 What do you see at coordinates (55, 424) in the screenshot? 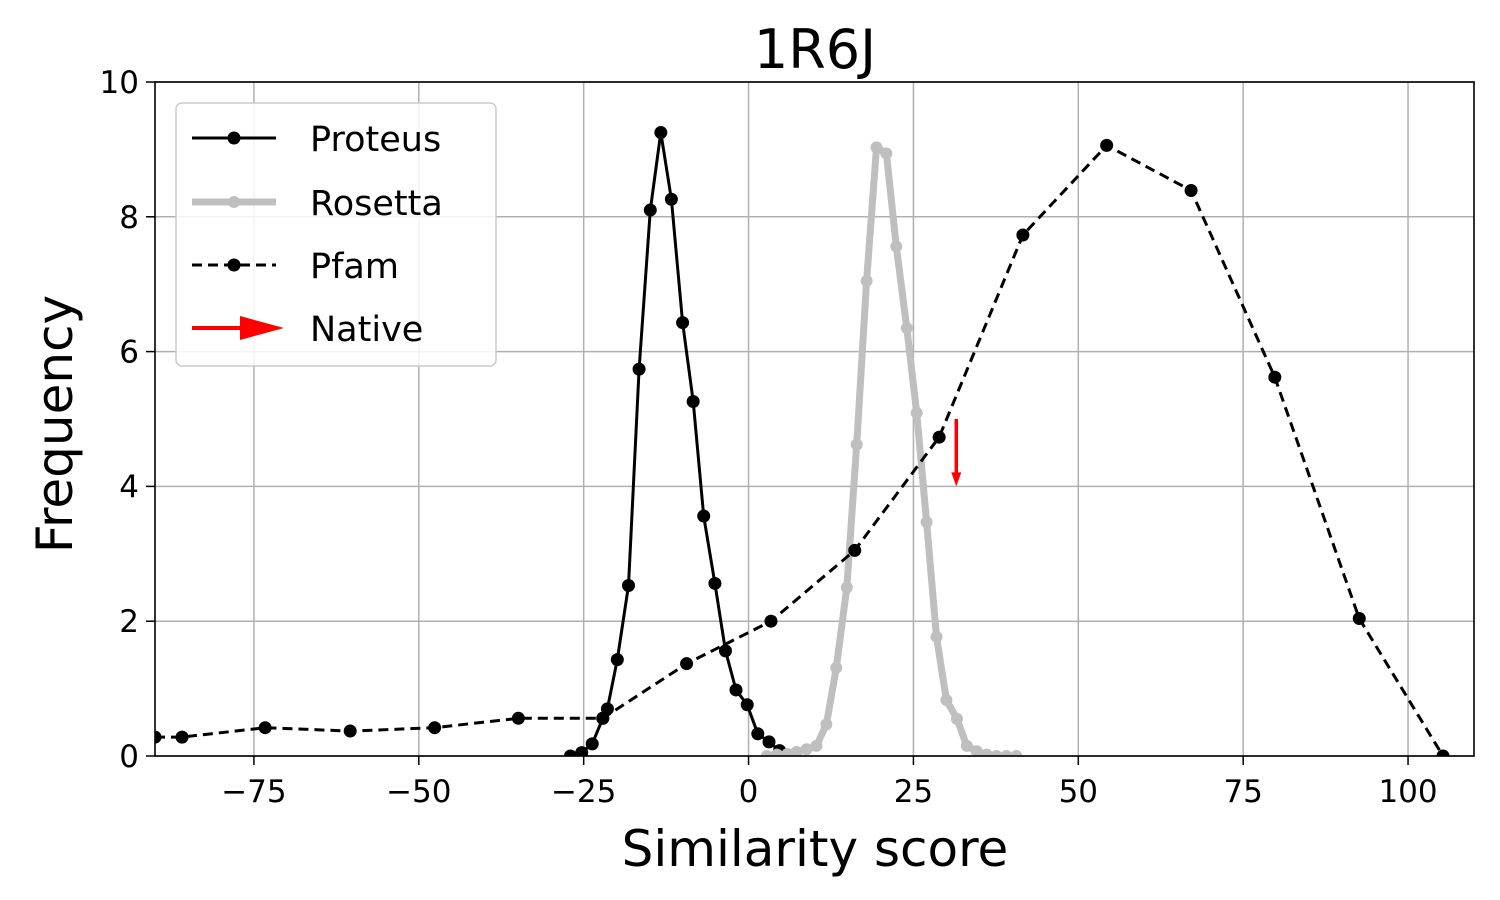
I see `y-axis-title: Frequency` at bounding box center [55, 424].